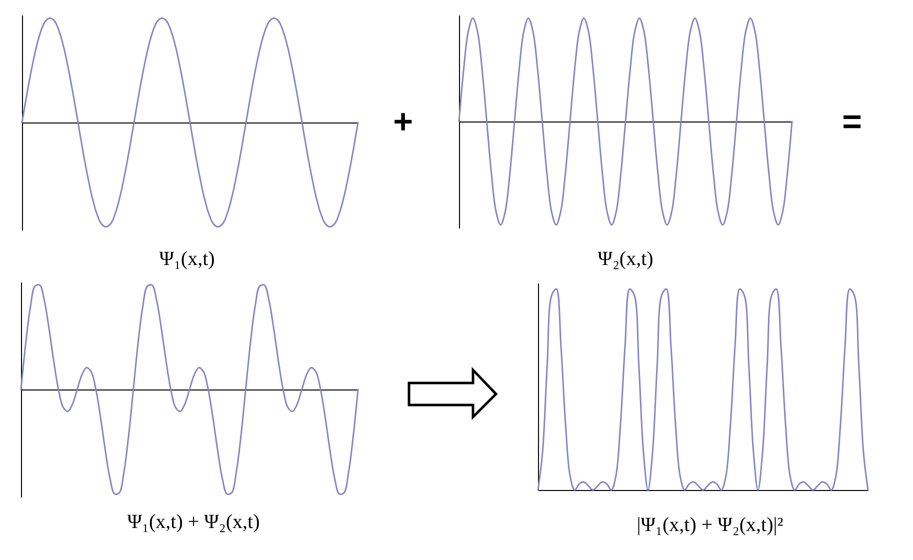 This screenshot has height=560, width=913. I want to click on text: Ψ₁(x,t) + Ψ₂(x,t), so click(193, 522).